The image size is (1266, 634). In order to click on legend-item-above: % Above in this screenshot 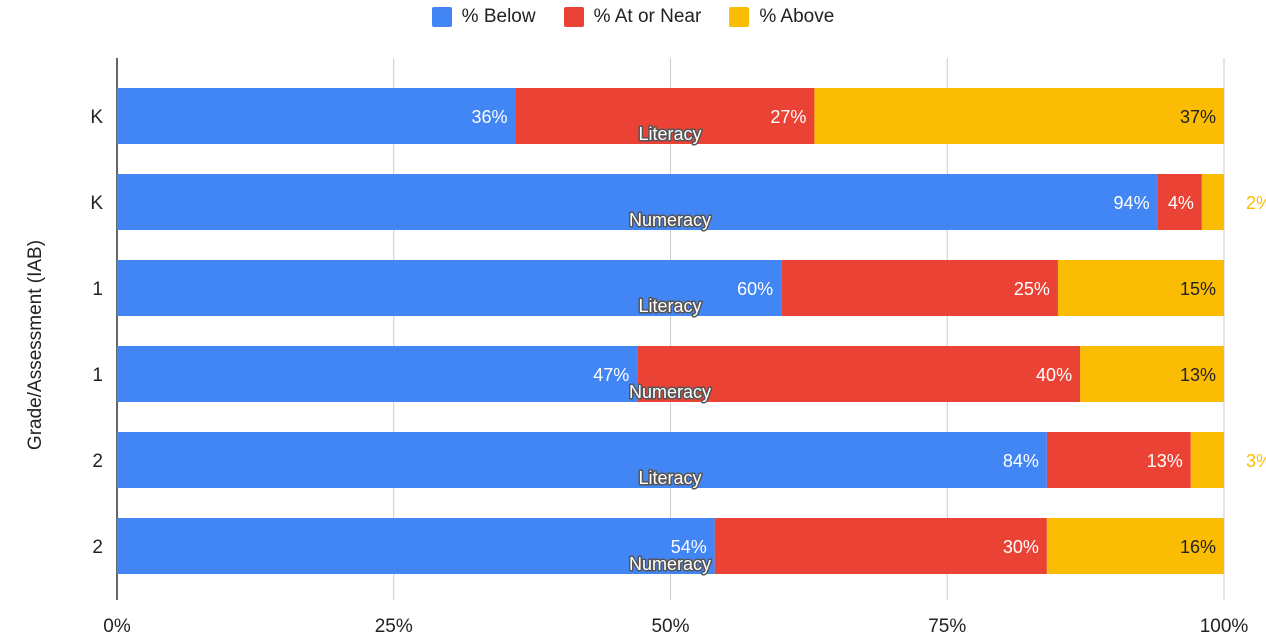, I will do `click(781, 17)`.